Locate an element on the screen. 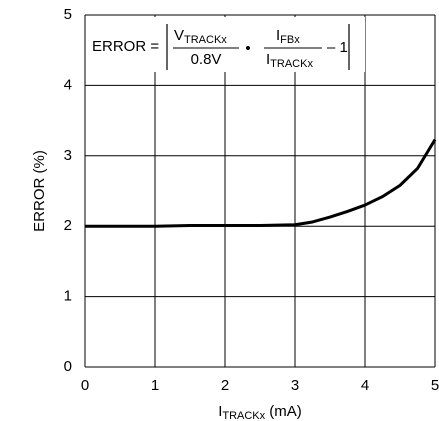 The image size is (439, 421). t: FBx is located at coordinates (290, 40).